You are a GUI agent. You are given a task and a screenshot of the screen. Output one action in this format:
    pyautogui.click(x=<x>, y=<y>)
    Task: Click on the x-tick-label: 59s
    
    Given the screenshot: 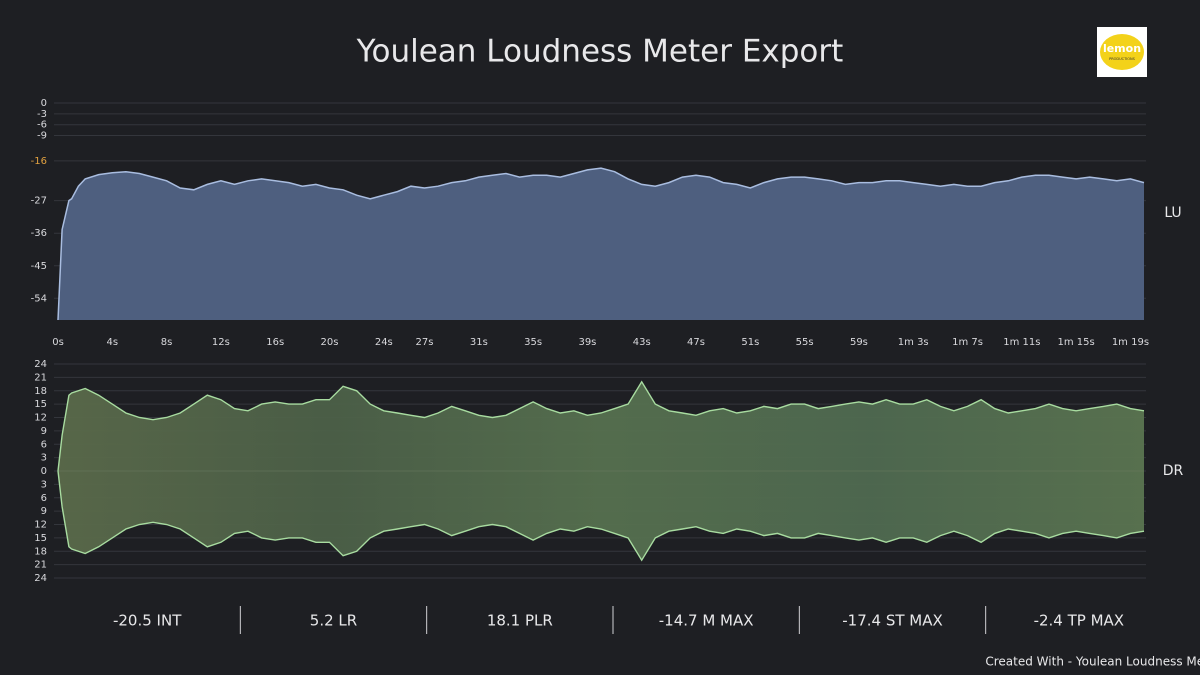 What is the action you would take?
    pyautogui.click(x=859, y=342)
    